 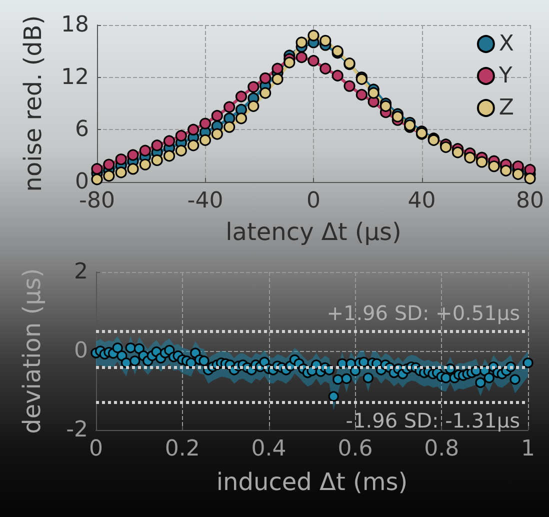 I want to click on x-tick-label: 0.8, so click(x=442, y=449).